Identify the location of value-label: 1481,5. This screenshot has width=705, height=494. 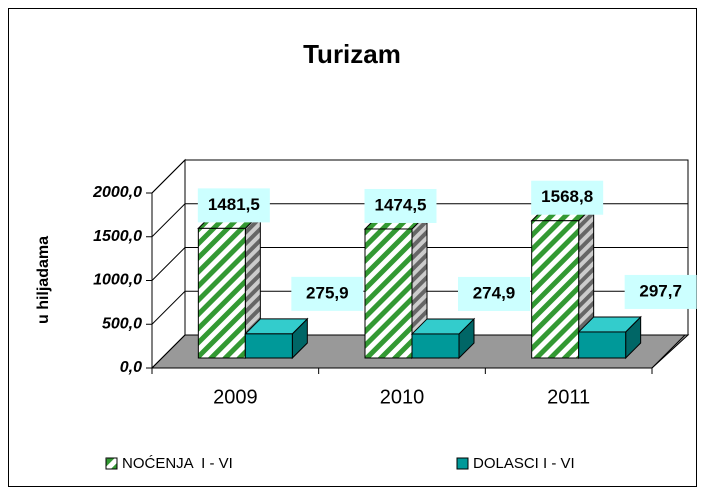
(234, 204).